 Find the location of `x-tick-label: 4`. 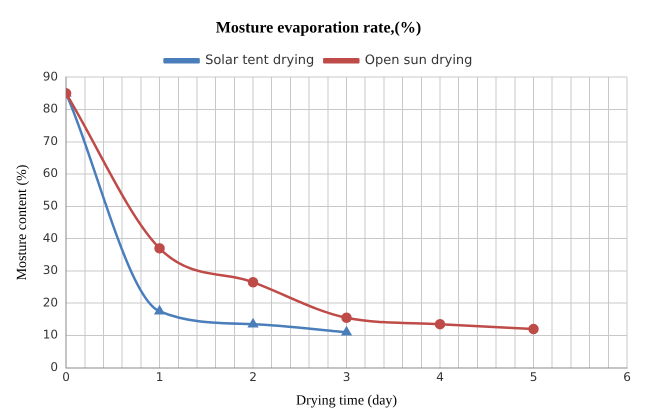

x-tick-label: 4 is located at coordinates (440, 377).